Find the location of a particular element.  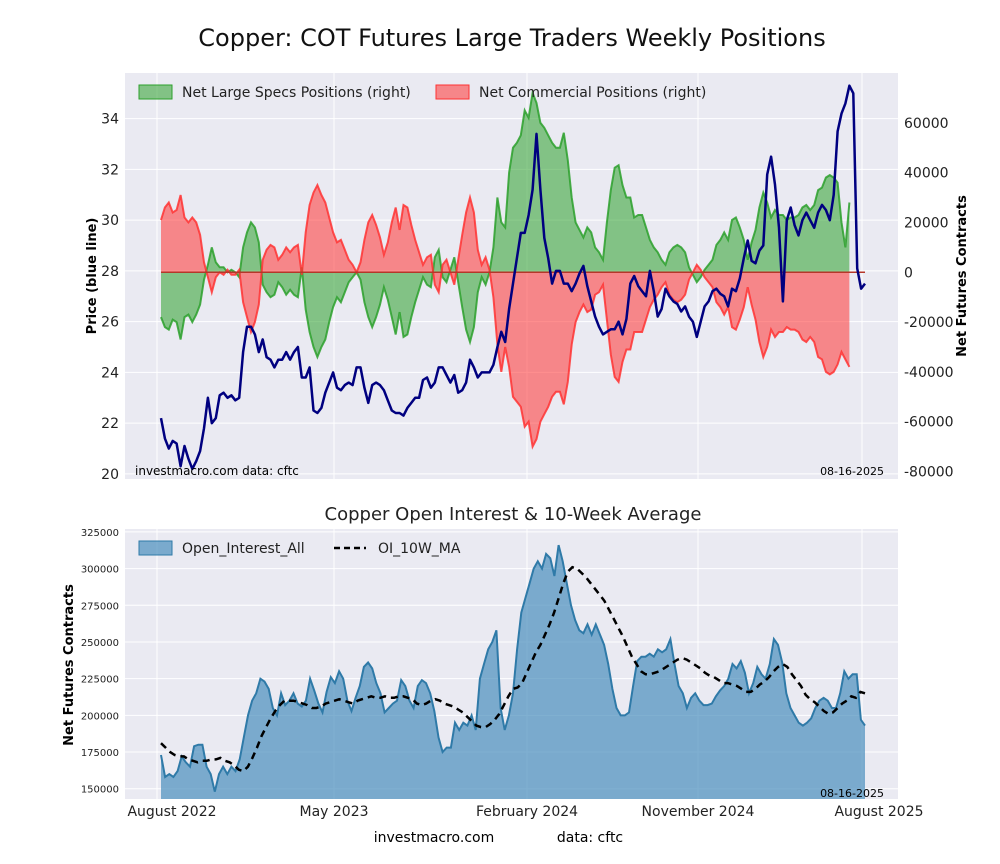

left-tick-label: 26 is located at coordinates (110, 323).